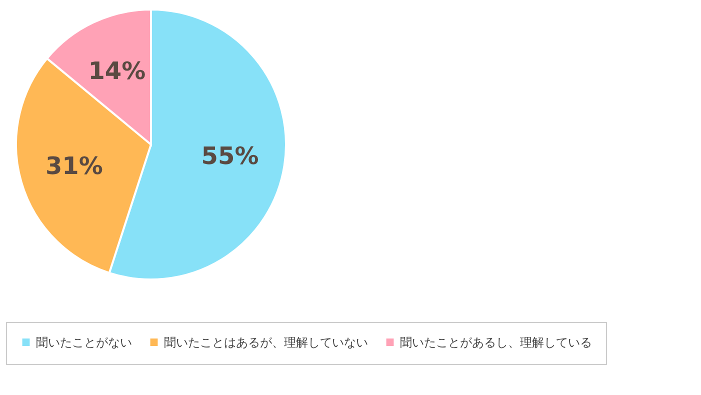 Image resolution: width=701 pixels, height=395 pixels. What do you see at coordinates (84, 342) in the screenshot?
I see `legend-label: 聞いたことがない` at bounding box center [84, 342].